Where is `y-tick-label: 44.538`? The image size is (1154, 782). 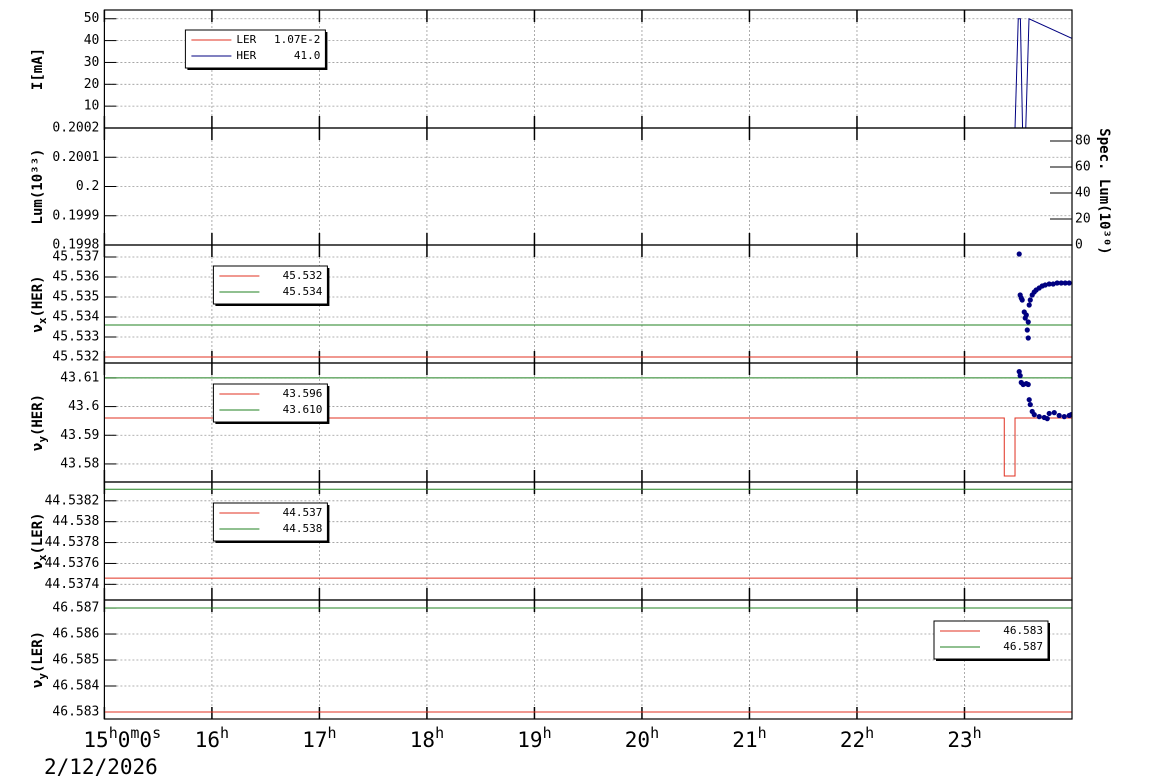 y-tick-label: 44.538 is located at coordinates (75, 521).